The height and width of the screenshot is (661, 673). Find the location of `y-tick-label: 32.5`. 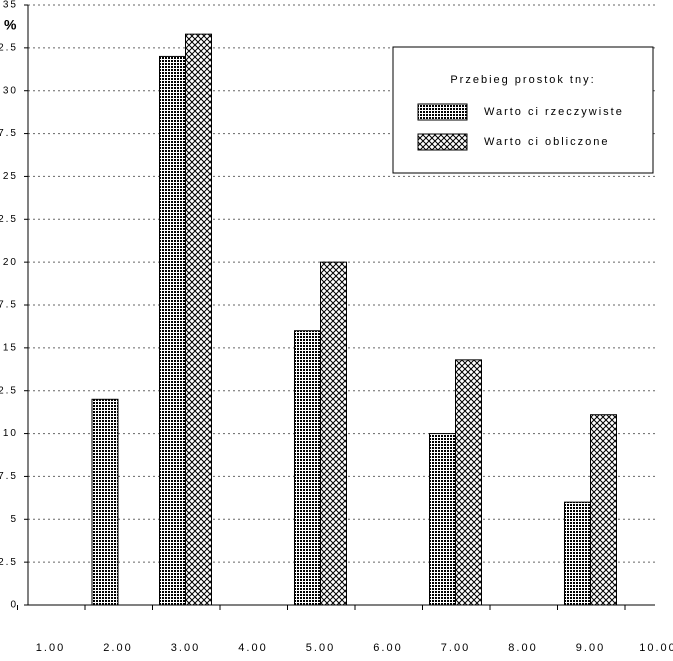

y-tick-label: 32.5 is located at coordinates (9, 47).